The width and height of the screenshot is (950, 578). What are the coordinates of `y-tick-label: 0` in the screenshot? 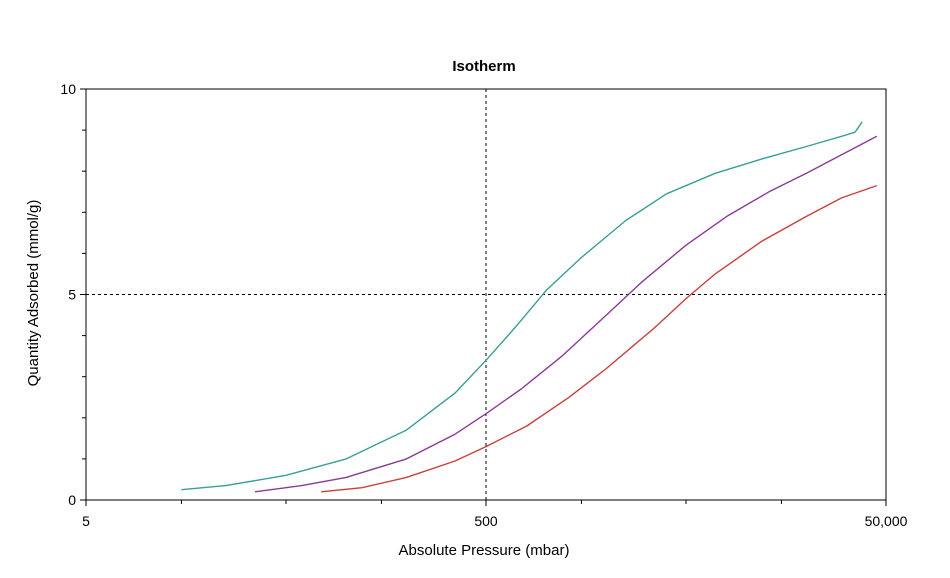 It's located at (72, 500).